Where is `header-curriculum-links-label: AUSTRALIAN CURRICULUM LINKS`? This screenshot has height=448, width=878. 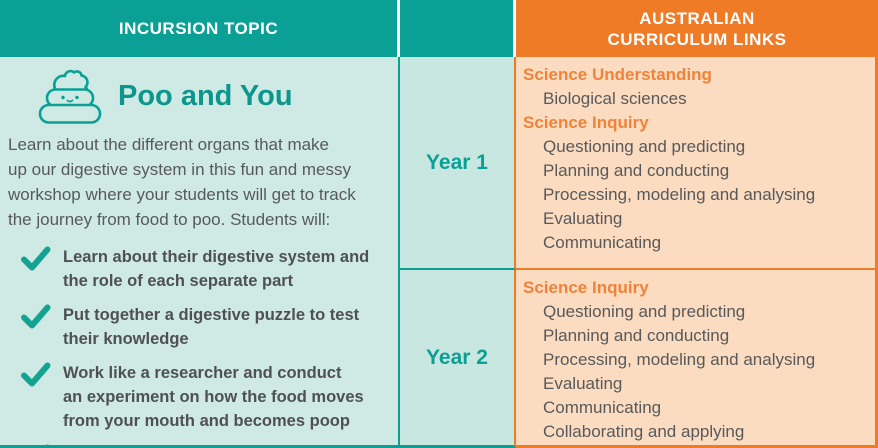 header-curriculum-links-label: AUSTRALIAN CURRICULUM LINKS is located at coordinates (697, 28).